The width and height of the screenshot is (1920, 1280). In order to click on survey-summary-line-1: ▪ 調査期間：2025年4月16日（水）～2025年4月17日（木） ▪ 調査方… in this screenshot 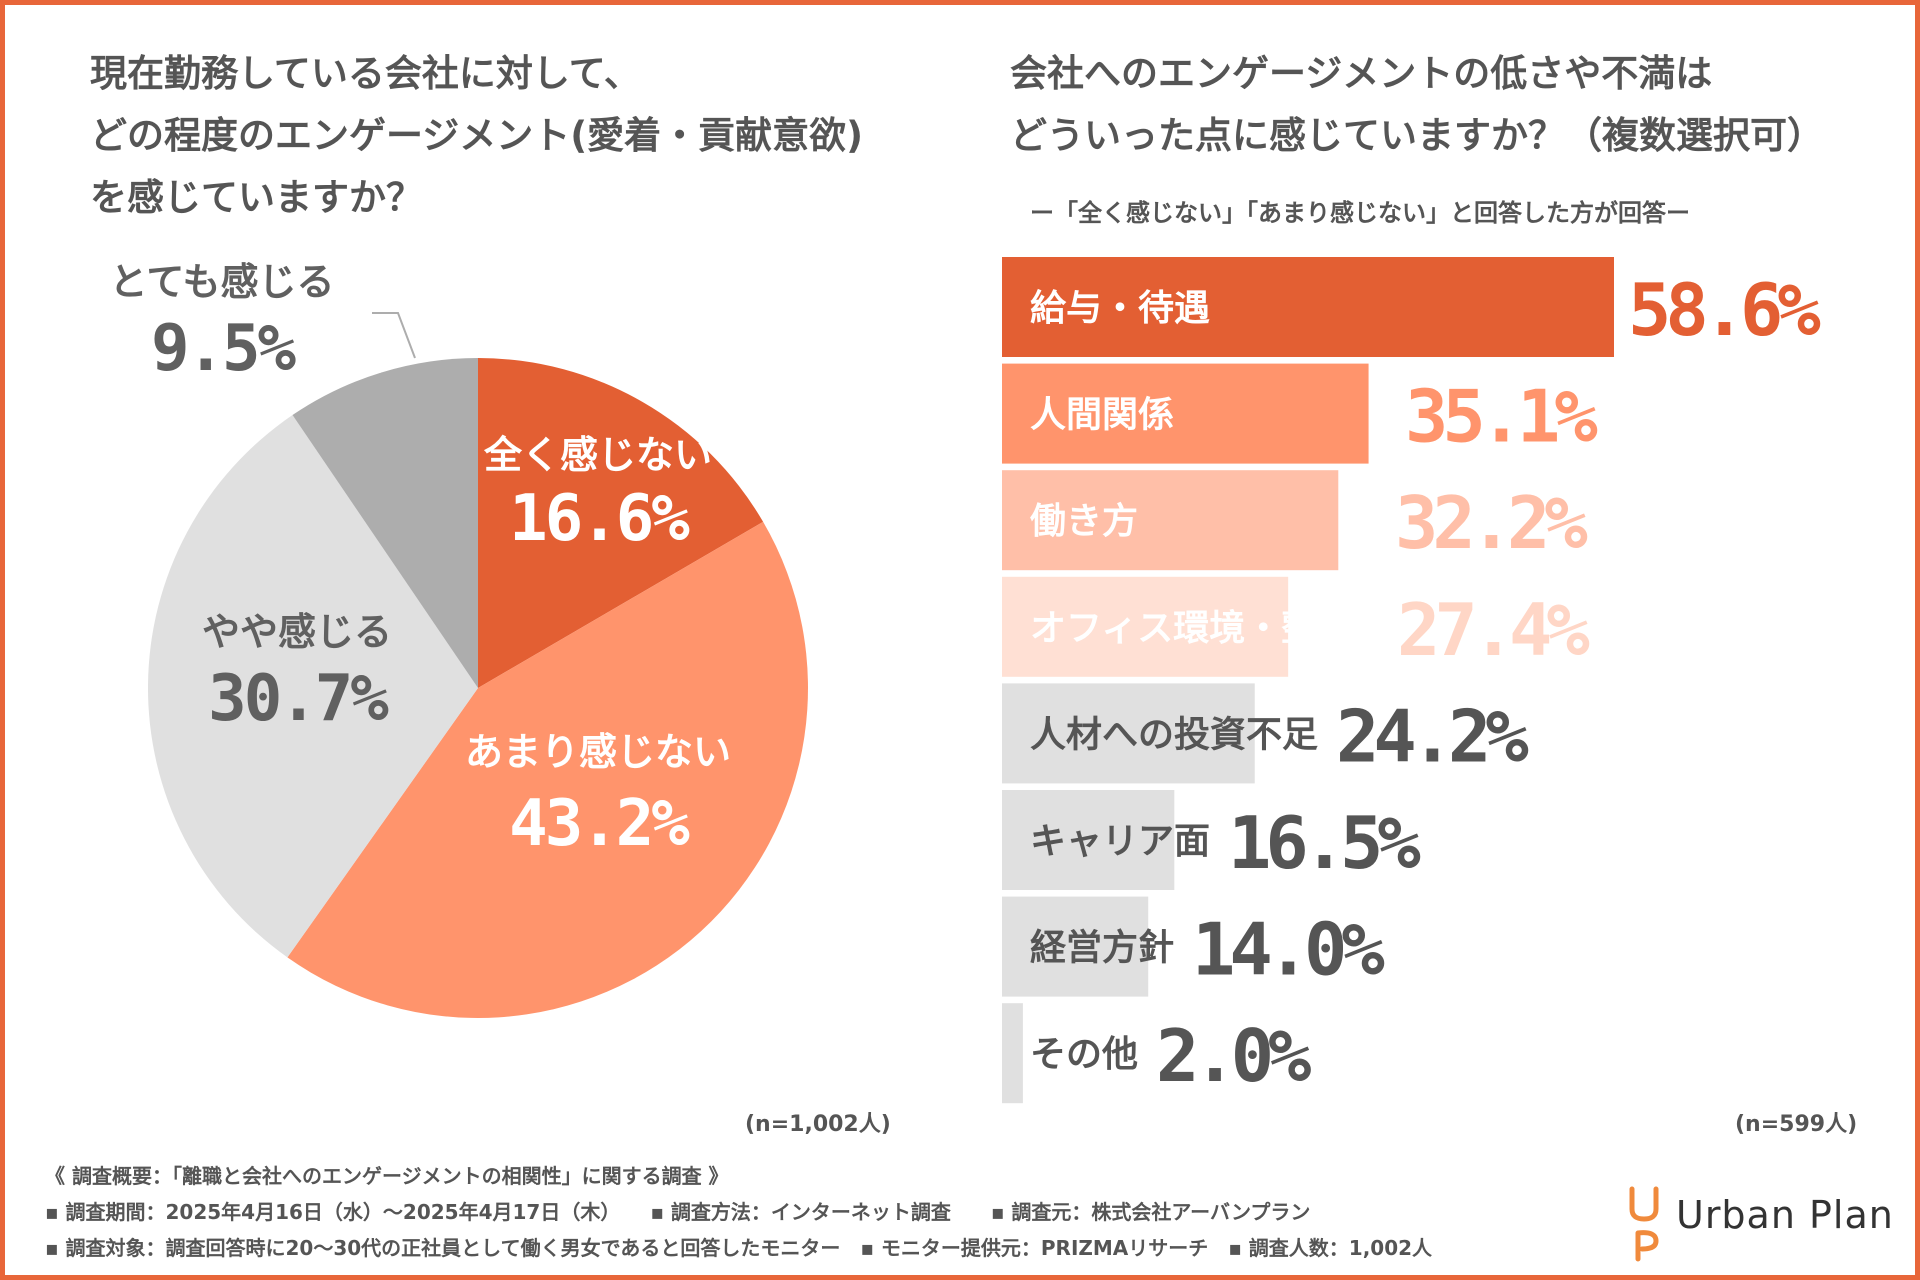, I will do `click(678, 1212)`.